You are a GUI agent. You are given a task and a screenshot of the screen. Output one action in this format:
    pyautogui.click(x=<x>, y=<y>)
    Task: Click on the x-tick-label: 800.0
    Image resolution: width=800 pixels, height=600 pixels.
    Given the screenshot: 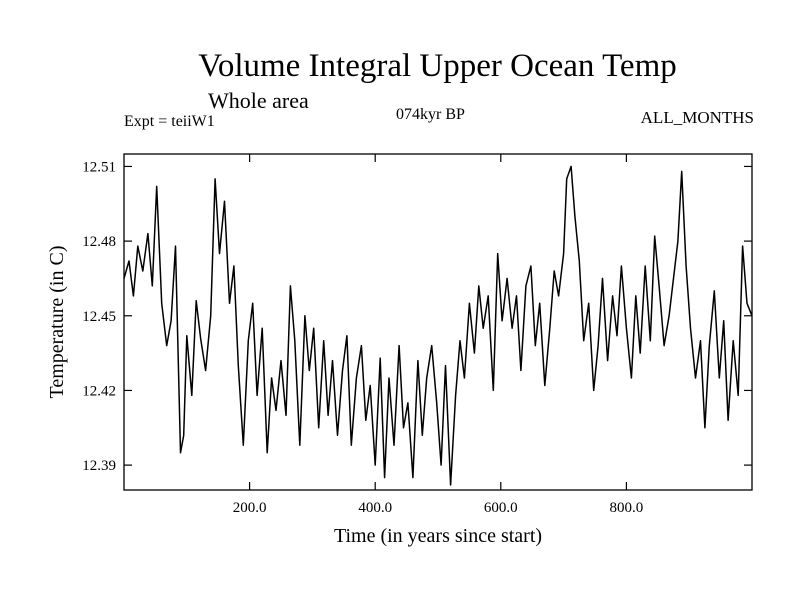 What is the action you would take?
    pyautogui.click(x=627, y=508)
    